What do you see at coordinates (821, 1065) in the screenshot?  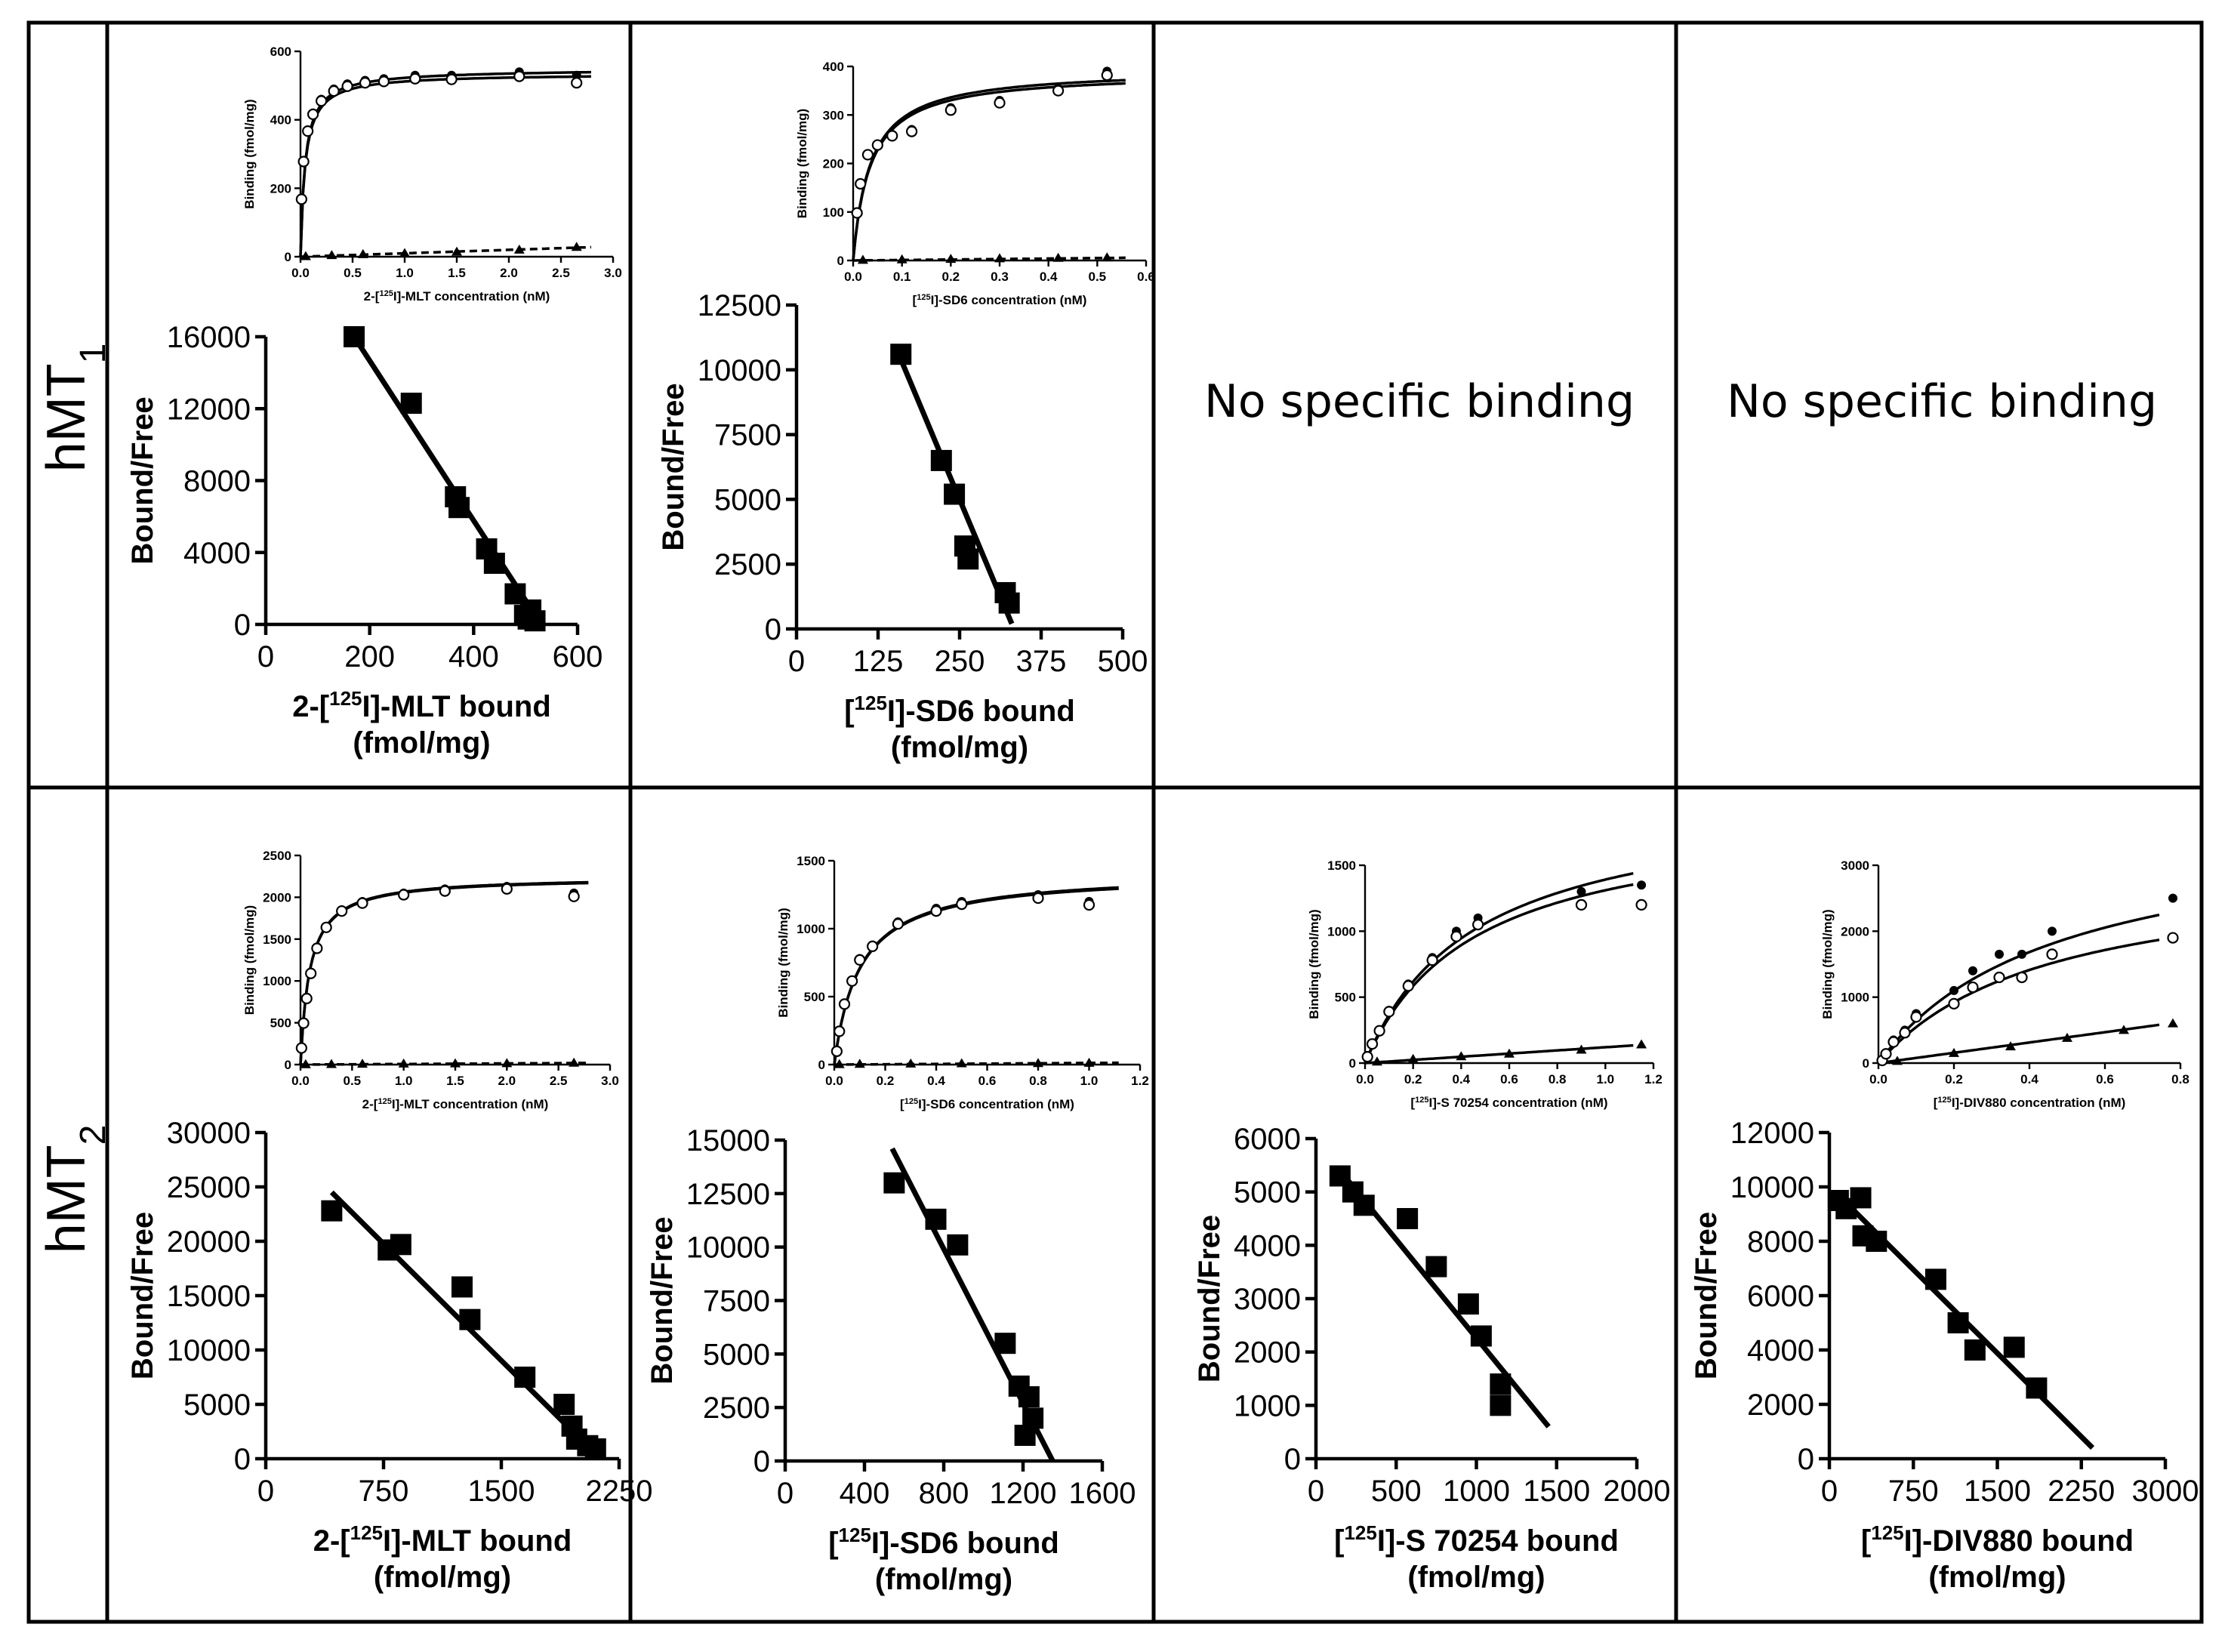 I see `saturation-y-tick-label: 0` at bounding box center [821, 1065].